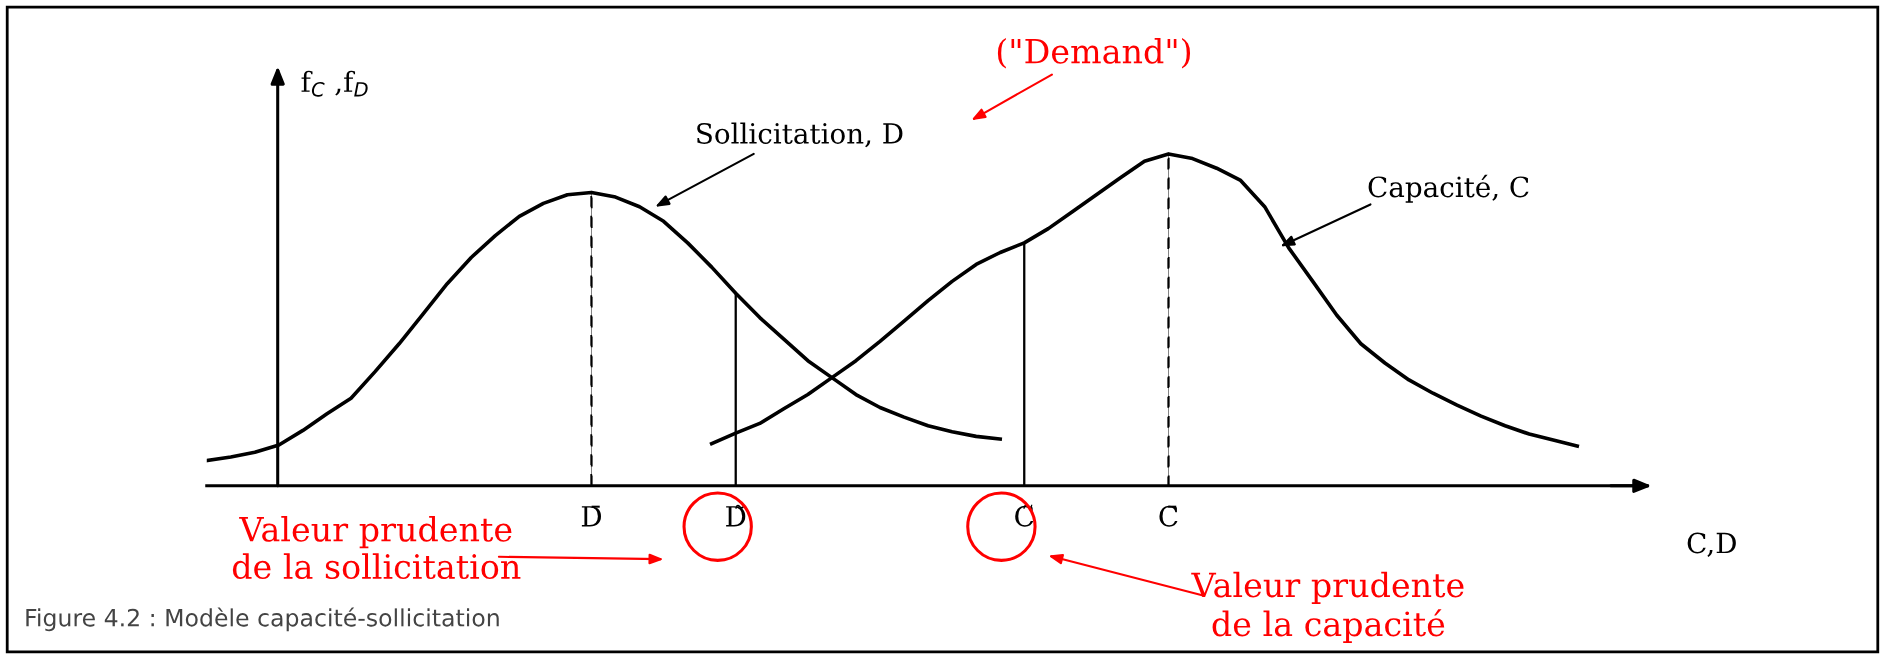  Describe the element at coordinates (376, 547) in the screenshot. I see `text: Valeur prudente de la sollicitation` at that location.